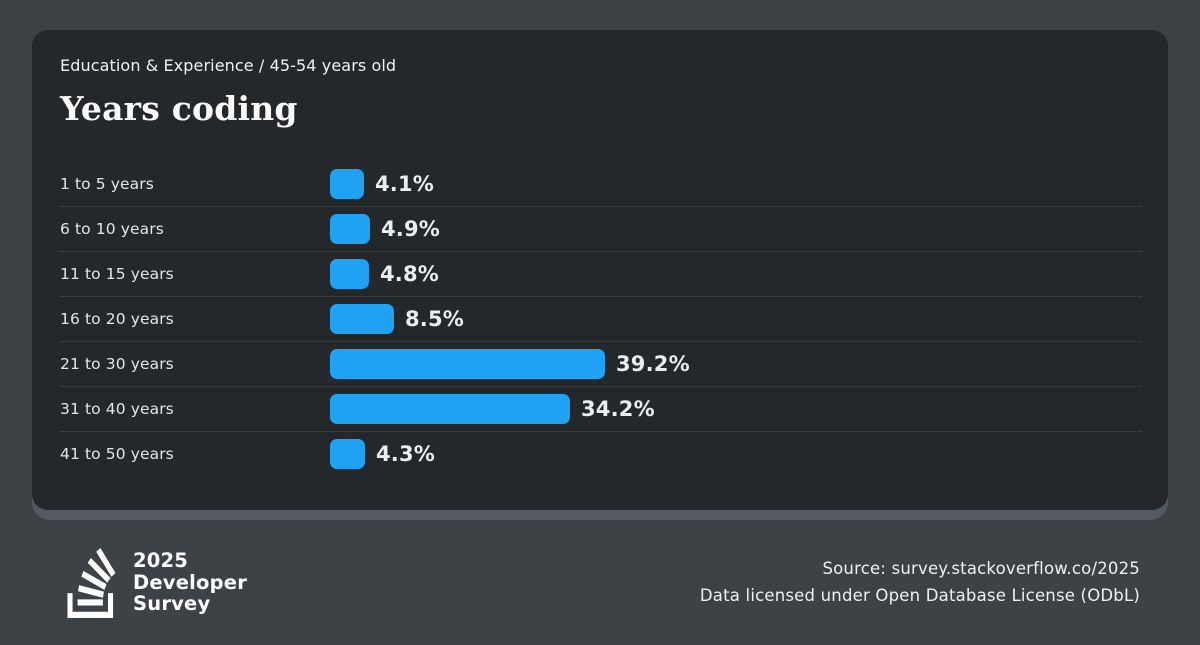 The height and width of the screenshot is (645, 1200). Describe the element at coordinates (172, 604) in the screenshot. I see `brand-line-survey: Survey` at that location.